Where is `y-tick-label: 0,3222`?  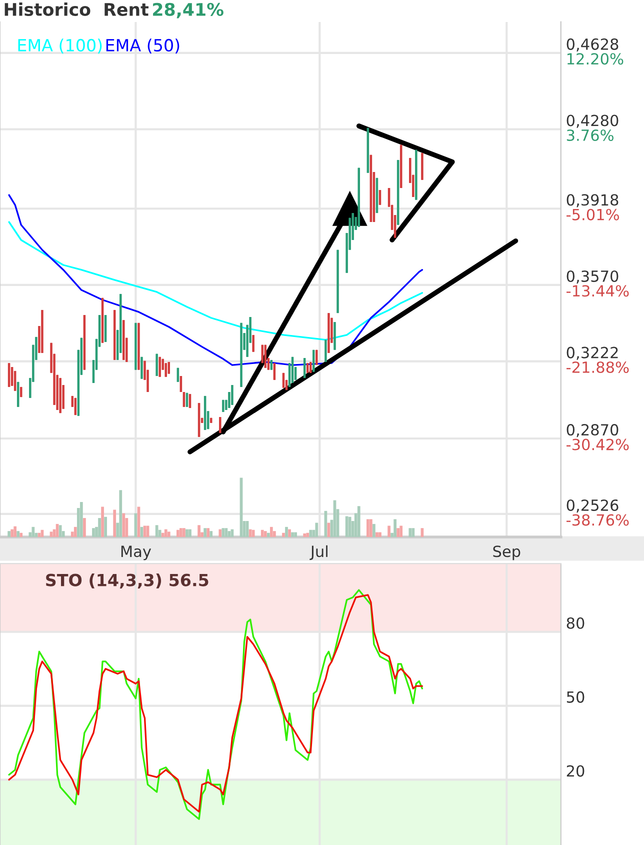 y-tick-label: 0,3222 is located at coordinates (592, 353).